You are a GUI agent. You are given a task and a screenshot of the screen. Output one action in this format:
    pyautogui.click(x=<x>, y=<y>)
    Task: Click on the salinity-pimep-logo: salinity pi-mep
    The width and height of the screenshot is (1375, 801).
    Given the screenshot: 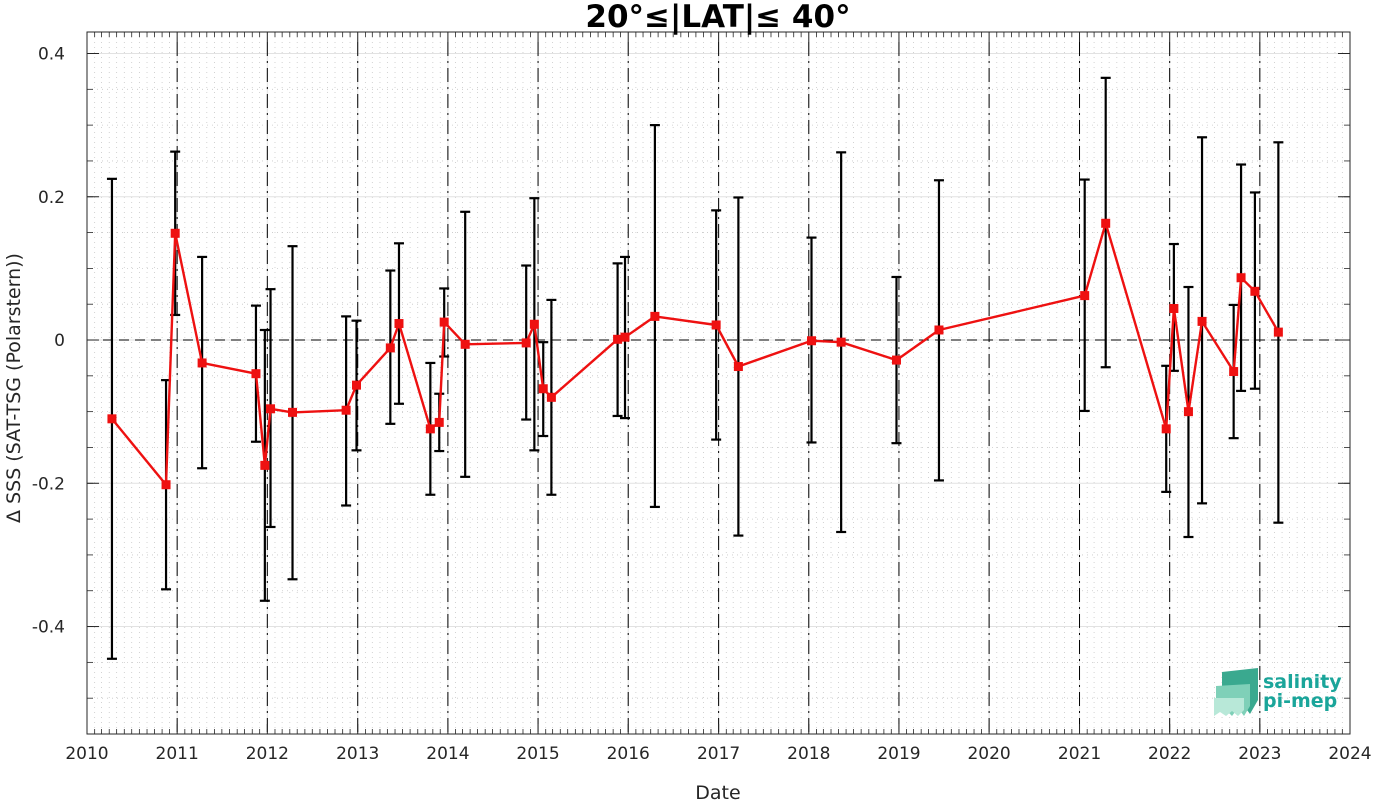 What is the action you would take?
    pyautogui.click(x=1278, y=692)
    